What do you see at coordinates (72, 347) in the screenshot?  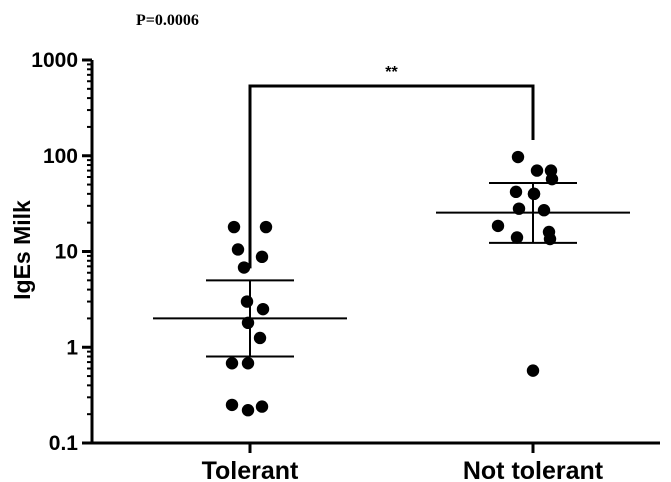 I see `y-tick-label: 1` at bounding box center [72, 347].